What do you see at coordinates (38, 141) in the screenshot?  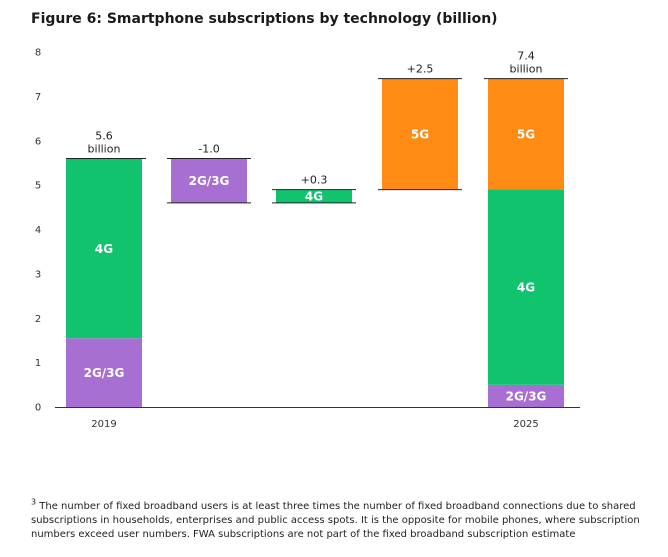 I see `y-tick-label: 6` at bounding box center [38, 141].